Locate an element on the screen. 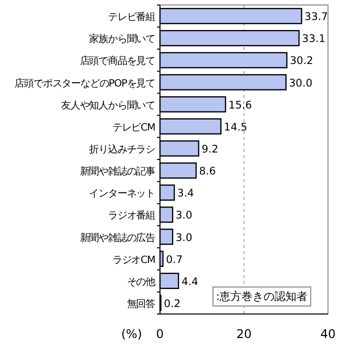 This screenshot has height=345, width=340. data-label: 0.2 is located at coordinates (172, 304).